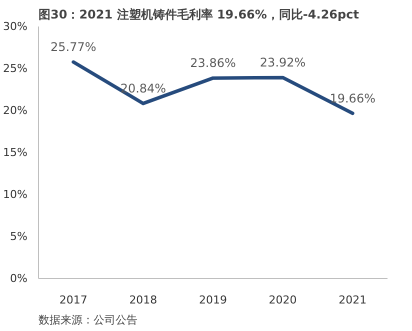 Image resolution: width=412 pixels, height=331 pixels. What do you see at coordinates (283, 63) in the screenshot?
I see `data-label: 23.92%` at bounding box center [283, 63].